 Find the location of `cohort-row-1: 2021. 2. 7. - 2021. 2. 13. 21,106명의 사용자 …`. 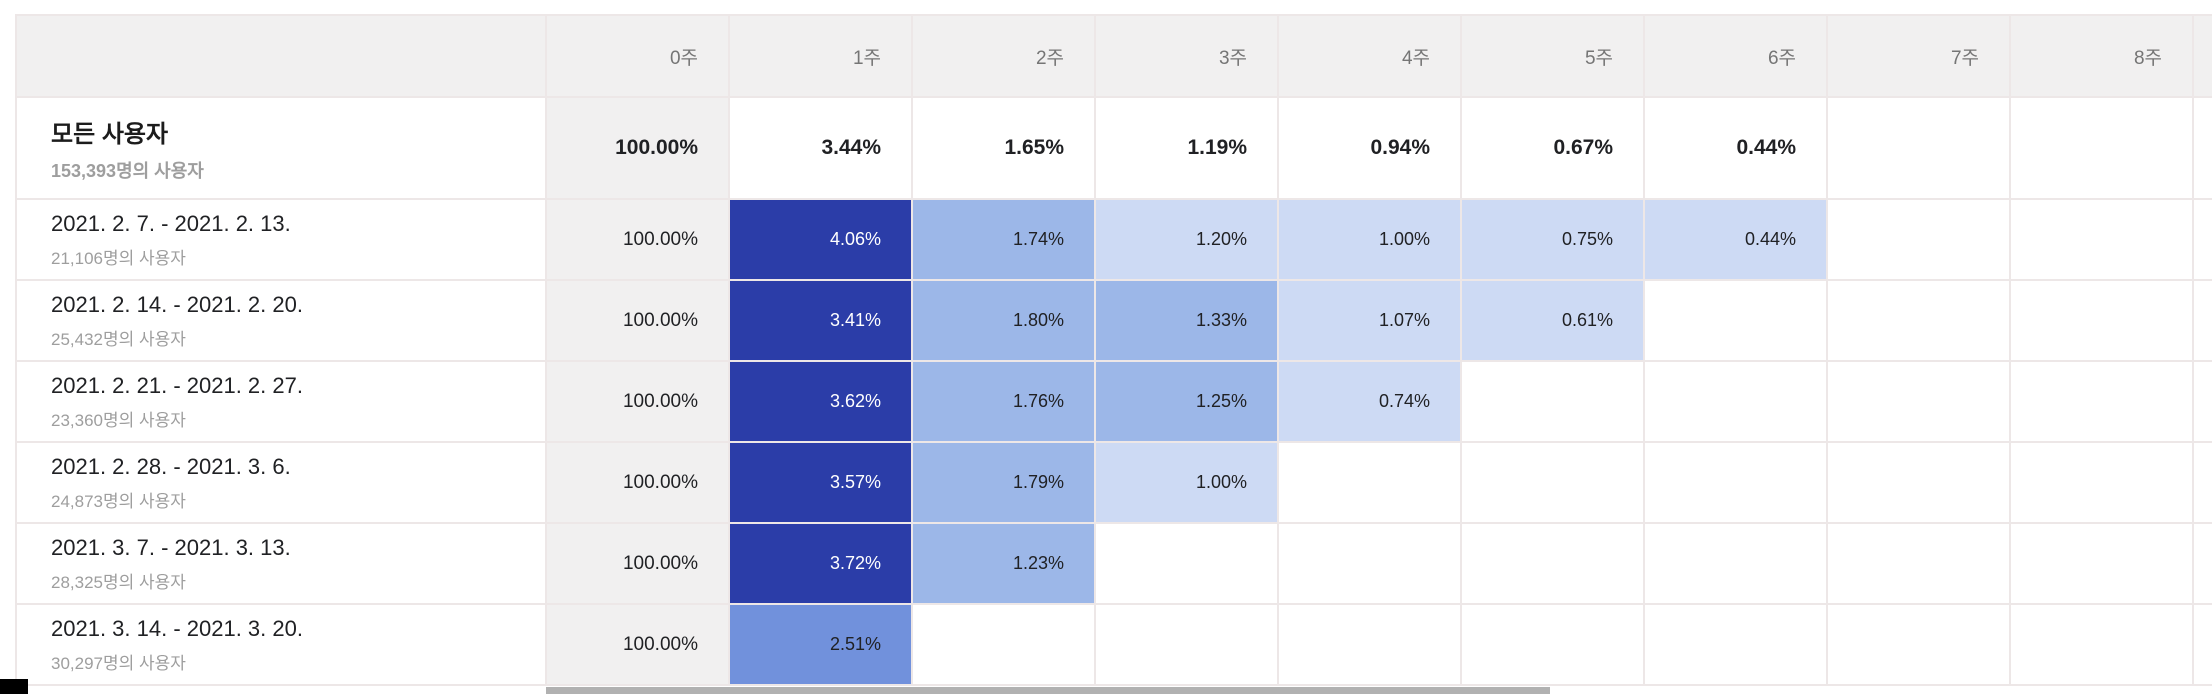

cohort-row-1: 2021. 2. 7. - 2021. 2. 13. 21,106명의 사용자 … is located at coordinates (1114, 240).